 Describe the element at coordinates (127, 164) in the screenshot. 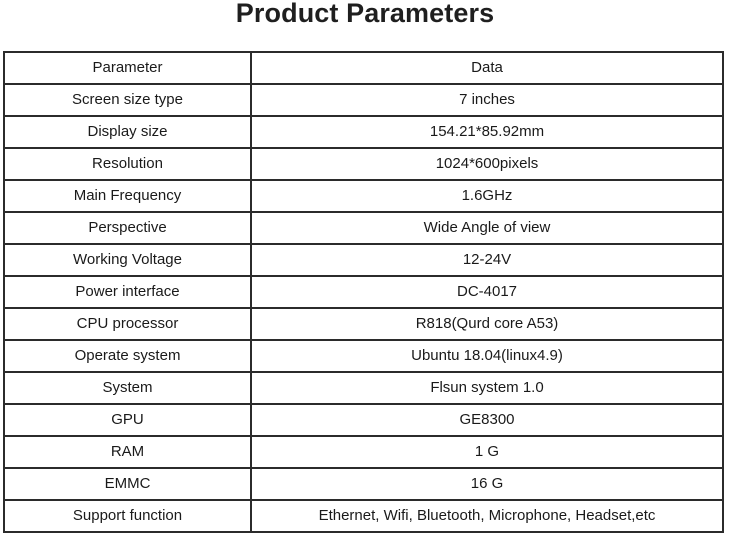

I see `row-label: Resolution` at that location.